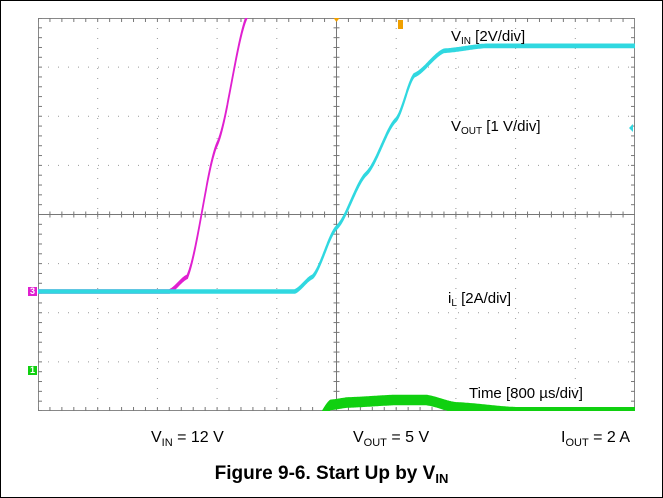  I want to click on ch1-marker: 1, so click(32, 370).